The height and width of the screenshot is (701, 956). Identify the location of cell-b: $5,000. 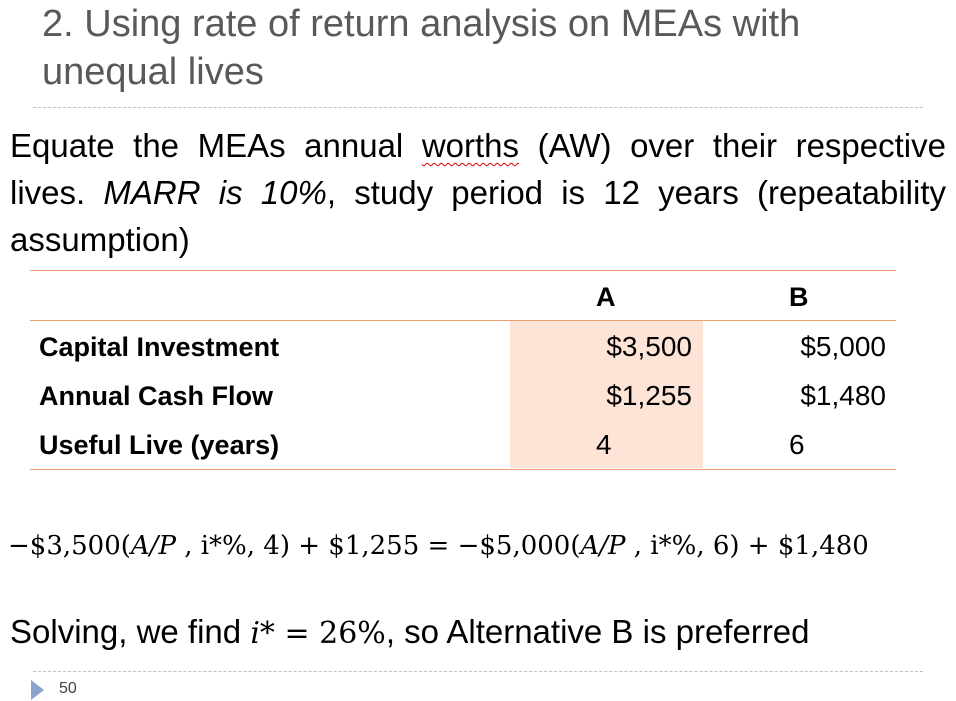
(843, 346).